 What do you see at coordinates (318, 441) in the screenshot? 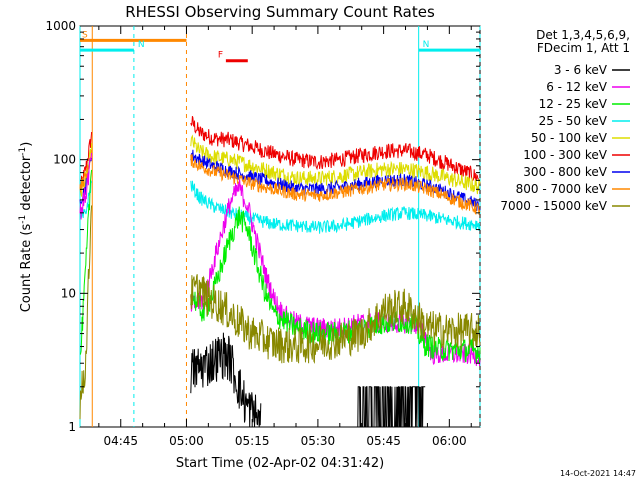
I see `x-tick-label: 05:30` at bounding box center [318, 441].